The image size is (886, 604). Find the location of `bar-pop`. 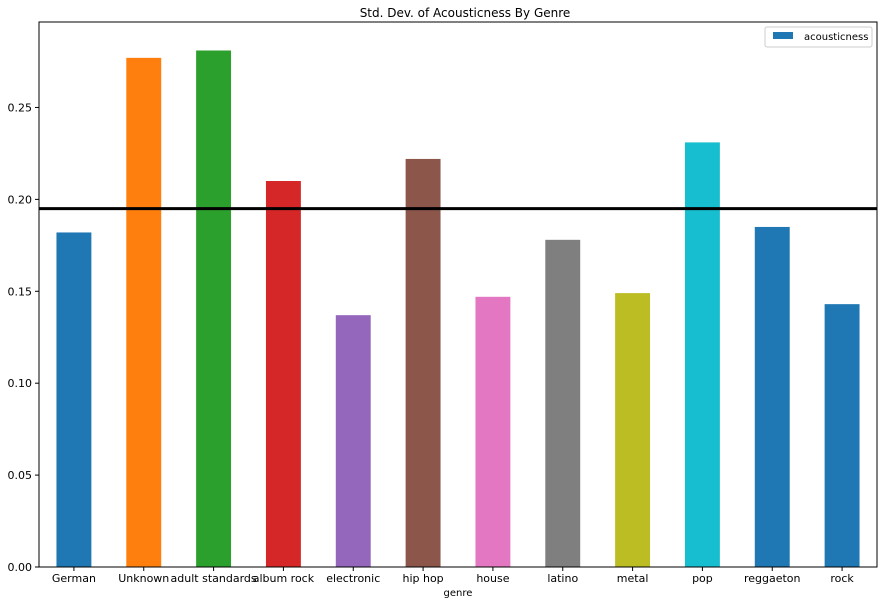

bar-pop is located at coordinates (702, 354).